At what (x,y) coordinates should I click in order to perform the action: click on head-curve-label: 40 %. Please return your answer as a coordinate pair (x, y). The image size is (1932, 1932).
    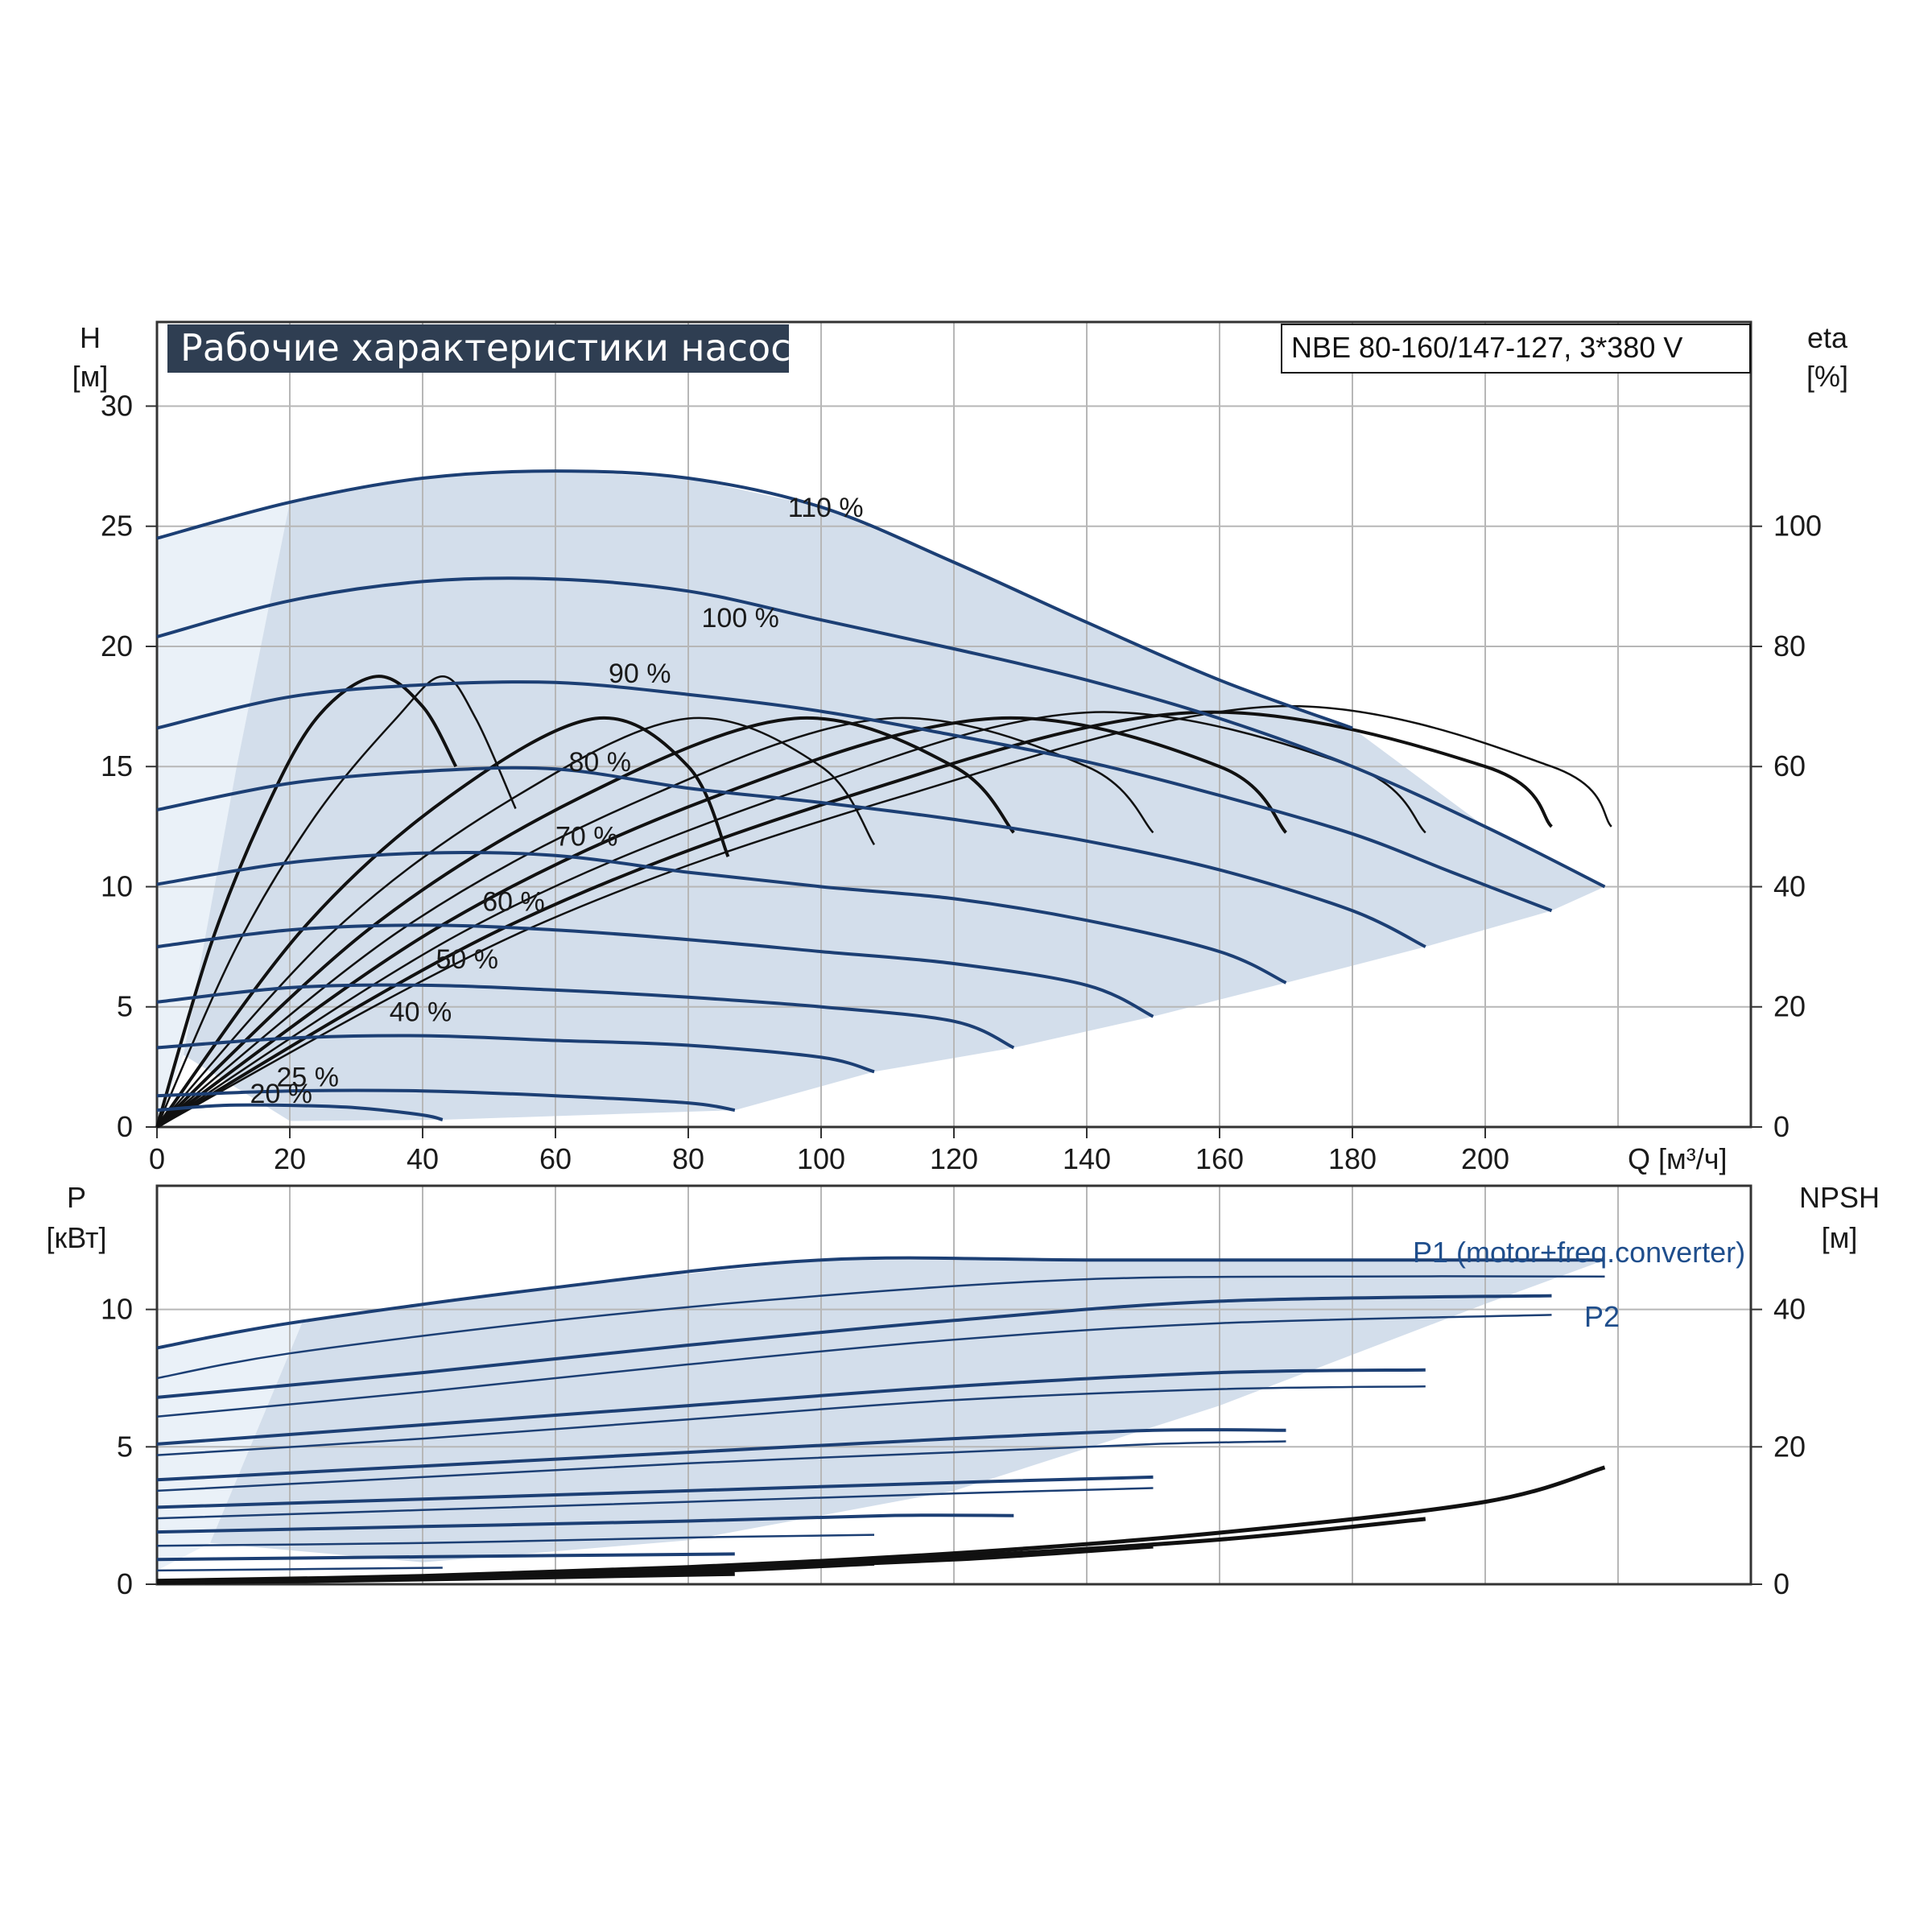
    Looking at the image, I should click on (421, 1012).